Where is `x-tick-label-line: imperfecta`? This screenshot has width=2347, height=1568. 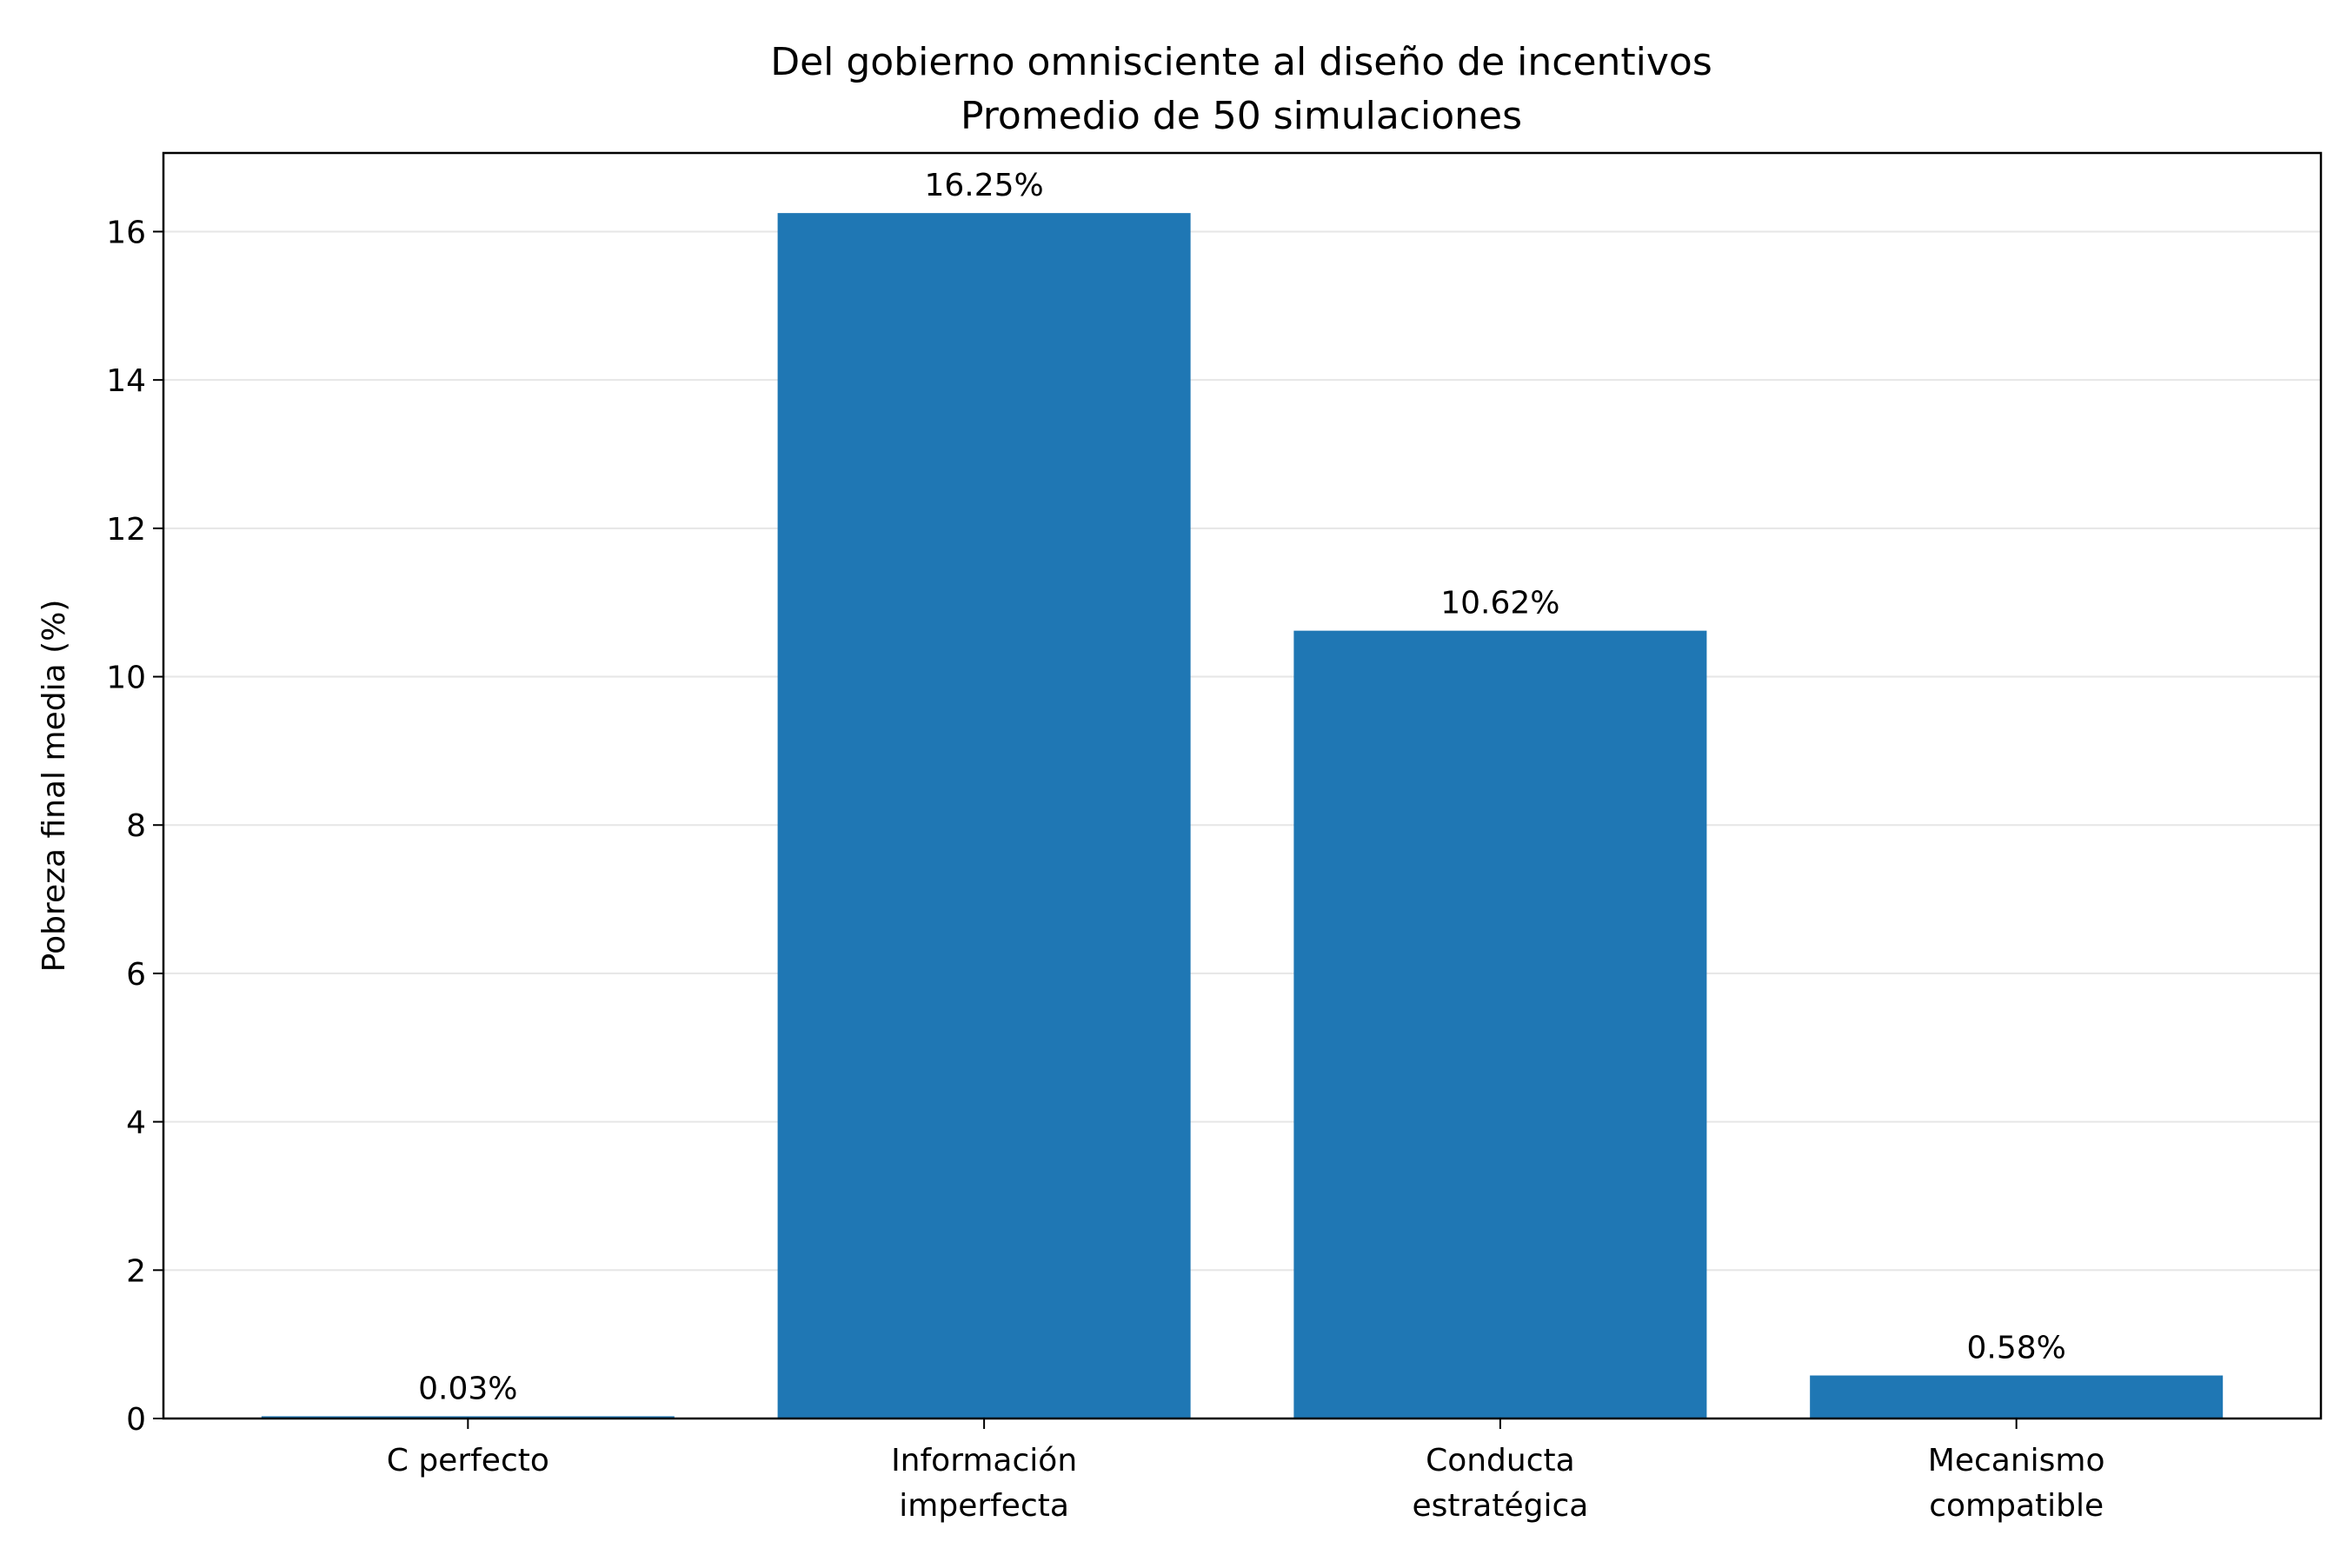 x-tick-label-line: imperfecta is located at coordinates (984, 1506).